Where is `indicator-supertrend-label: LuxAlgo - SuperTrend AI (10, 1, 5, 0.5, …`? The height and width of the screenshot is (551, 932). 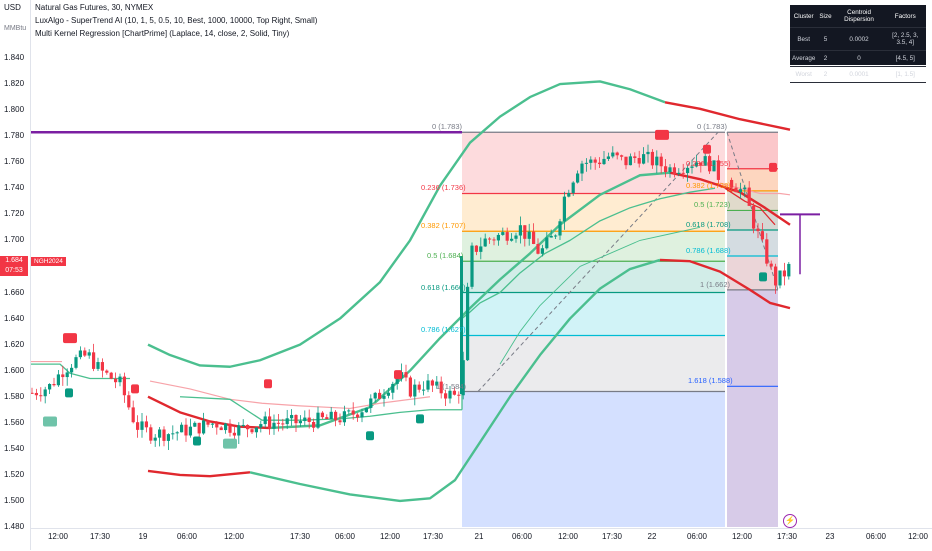
indicator-supertrend-label: LuxAlgo - SuperTrend AI (10, 1, 5, 0.5, … is located at coordinates (176, 20).